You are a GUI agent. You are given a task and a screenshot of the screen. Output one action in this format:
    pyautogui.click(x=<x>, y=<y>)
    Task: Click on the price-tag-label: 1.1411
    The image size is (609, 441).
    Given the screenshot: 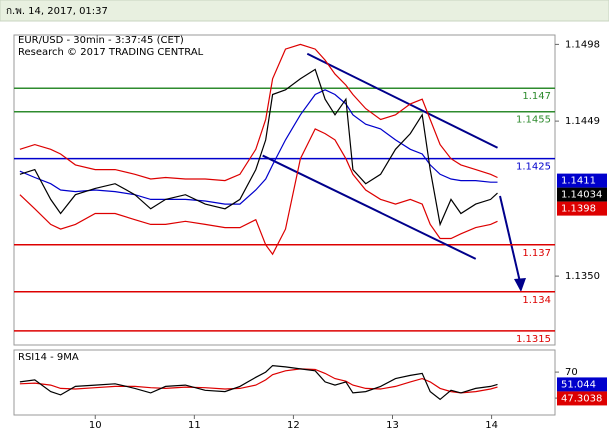 What is the action you would take?
    pyautogui.click(x=578, y=181)
    